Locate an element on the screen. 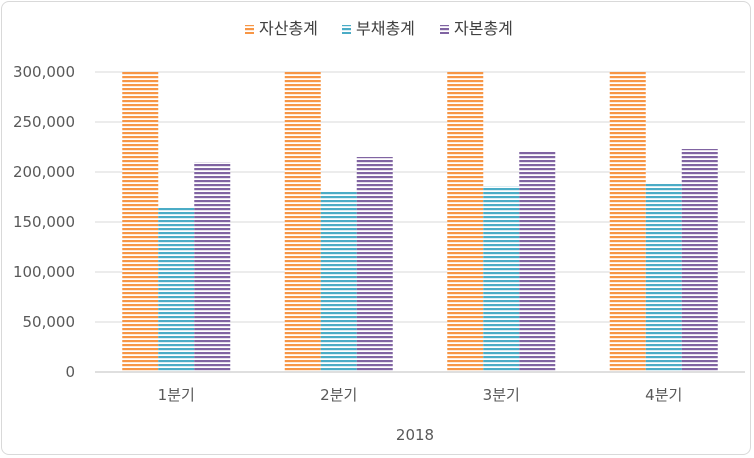  y-tick-label: 150,000 is located at coordinates (44, 222).